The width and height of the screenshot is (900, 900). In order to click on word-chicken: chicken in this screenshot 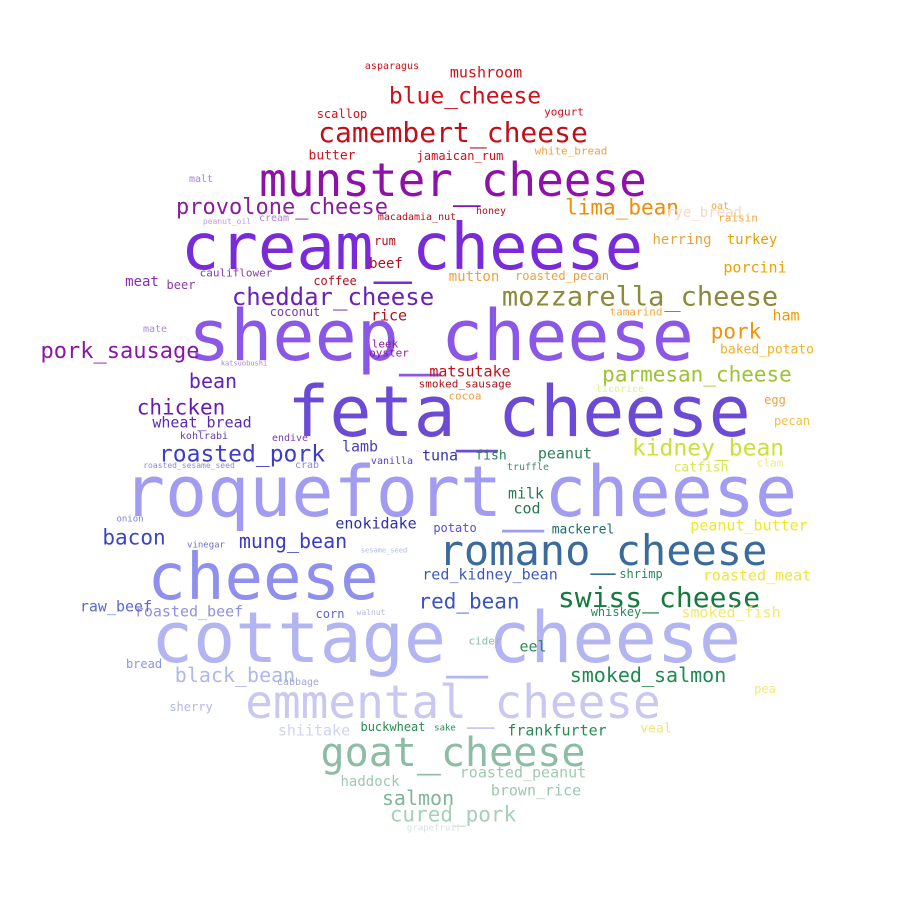, I will do `click(181, 407)`.